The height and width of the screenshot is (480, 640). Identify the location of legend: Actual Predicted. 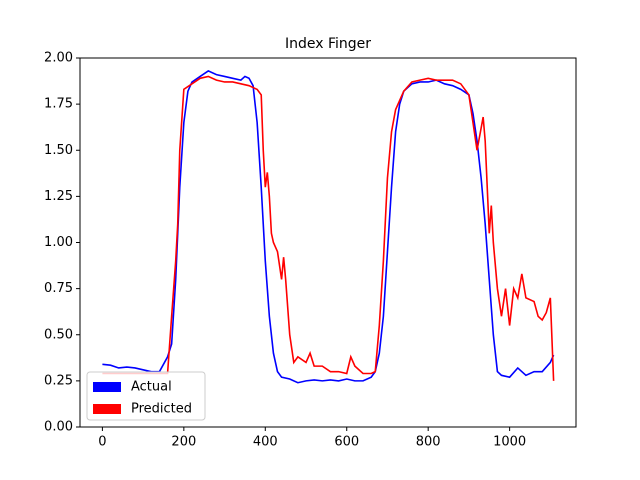
(146, 396).